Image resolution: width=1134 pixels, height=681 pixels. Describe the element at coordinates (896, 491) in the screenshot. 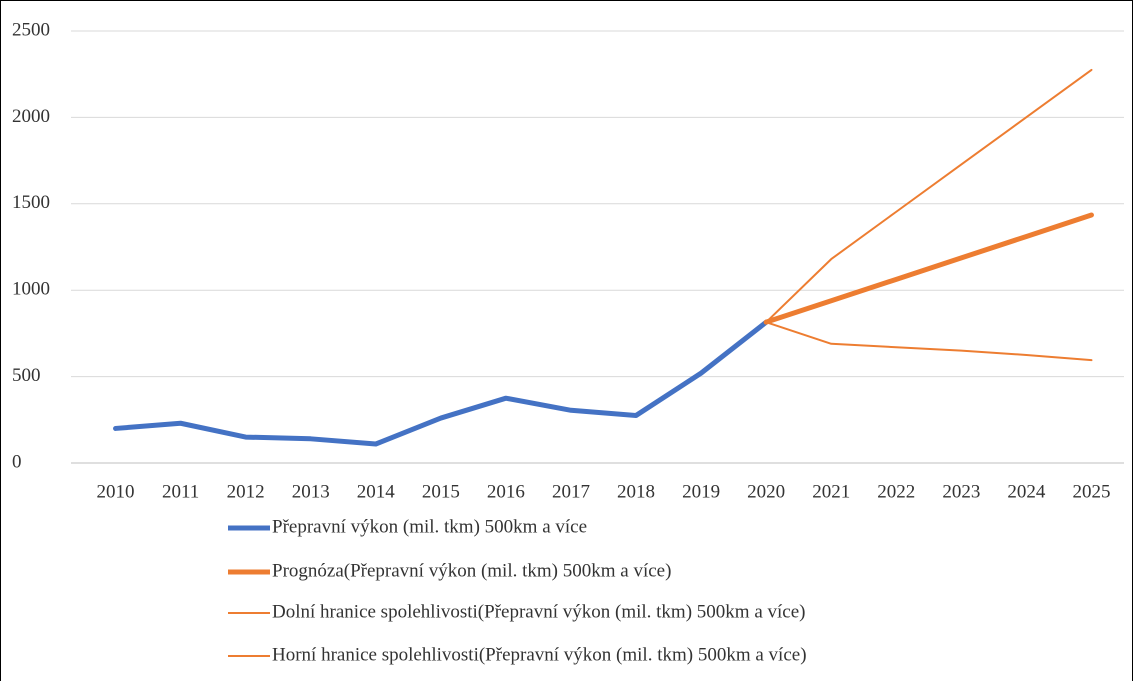

I see `x-tick-label: 2022` at that location.